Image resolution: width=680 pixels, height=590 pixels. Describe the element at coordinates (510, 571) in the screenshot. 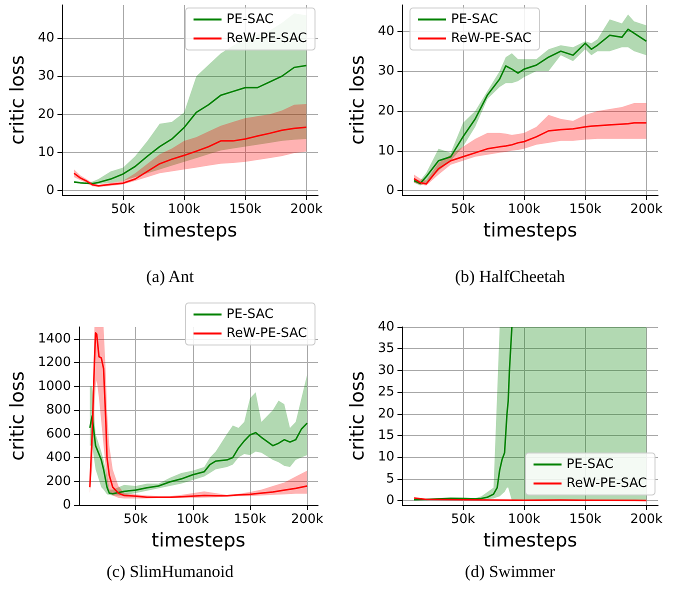

I see `text: (d) Swimmer` at that location.